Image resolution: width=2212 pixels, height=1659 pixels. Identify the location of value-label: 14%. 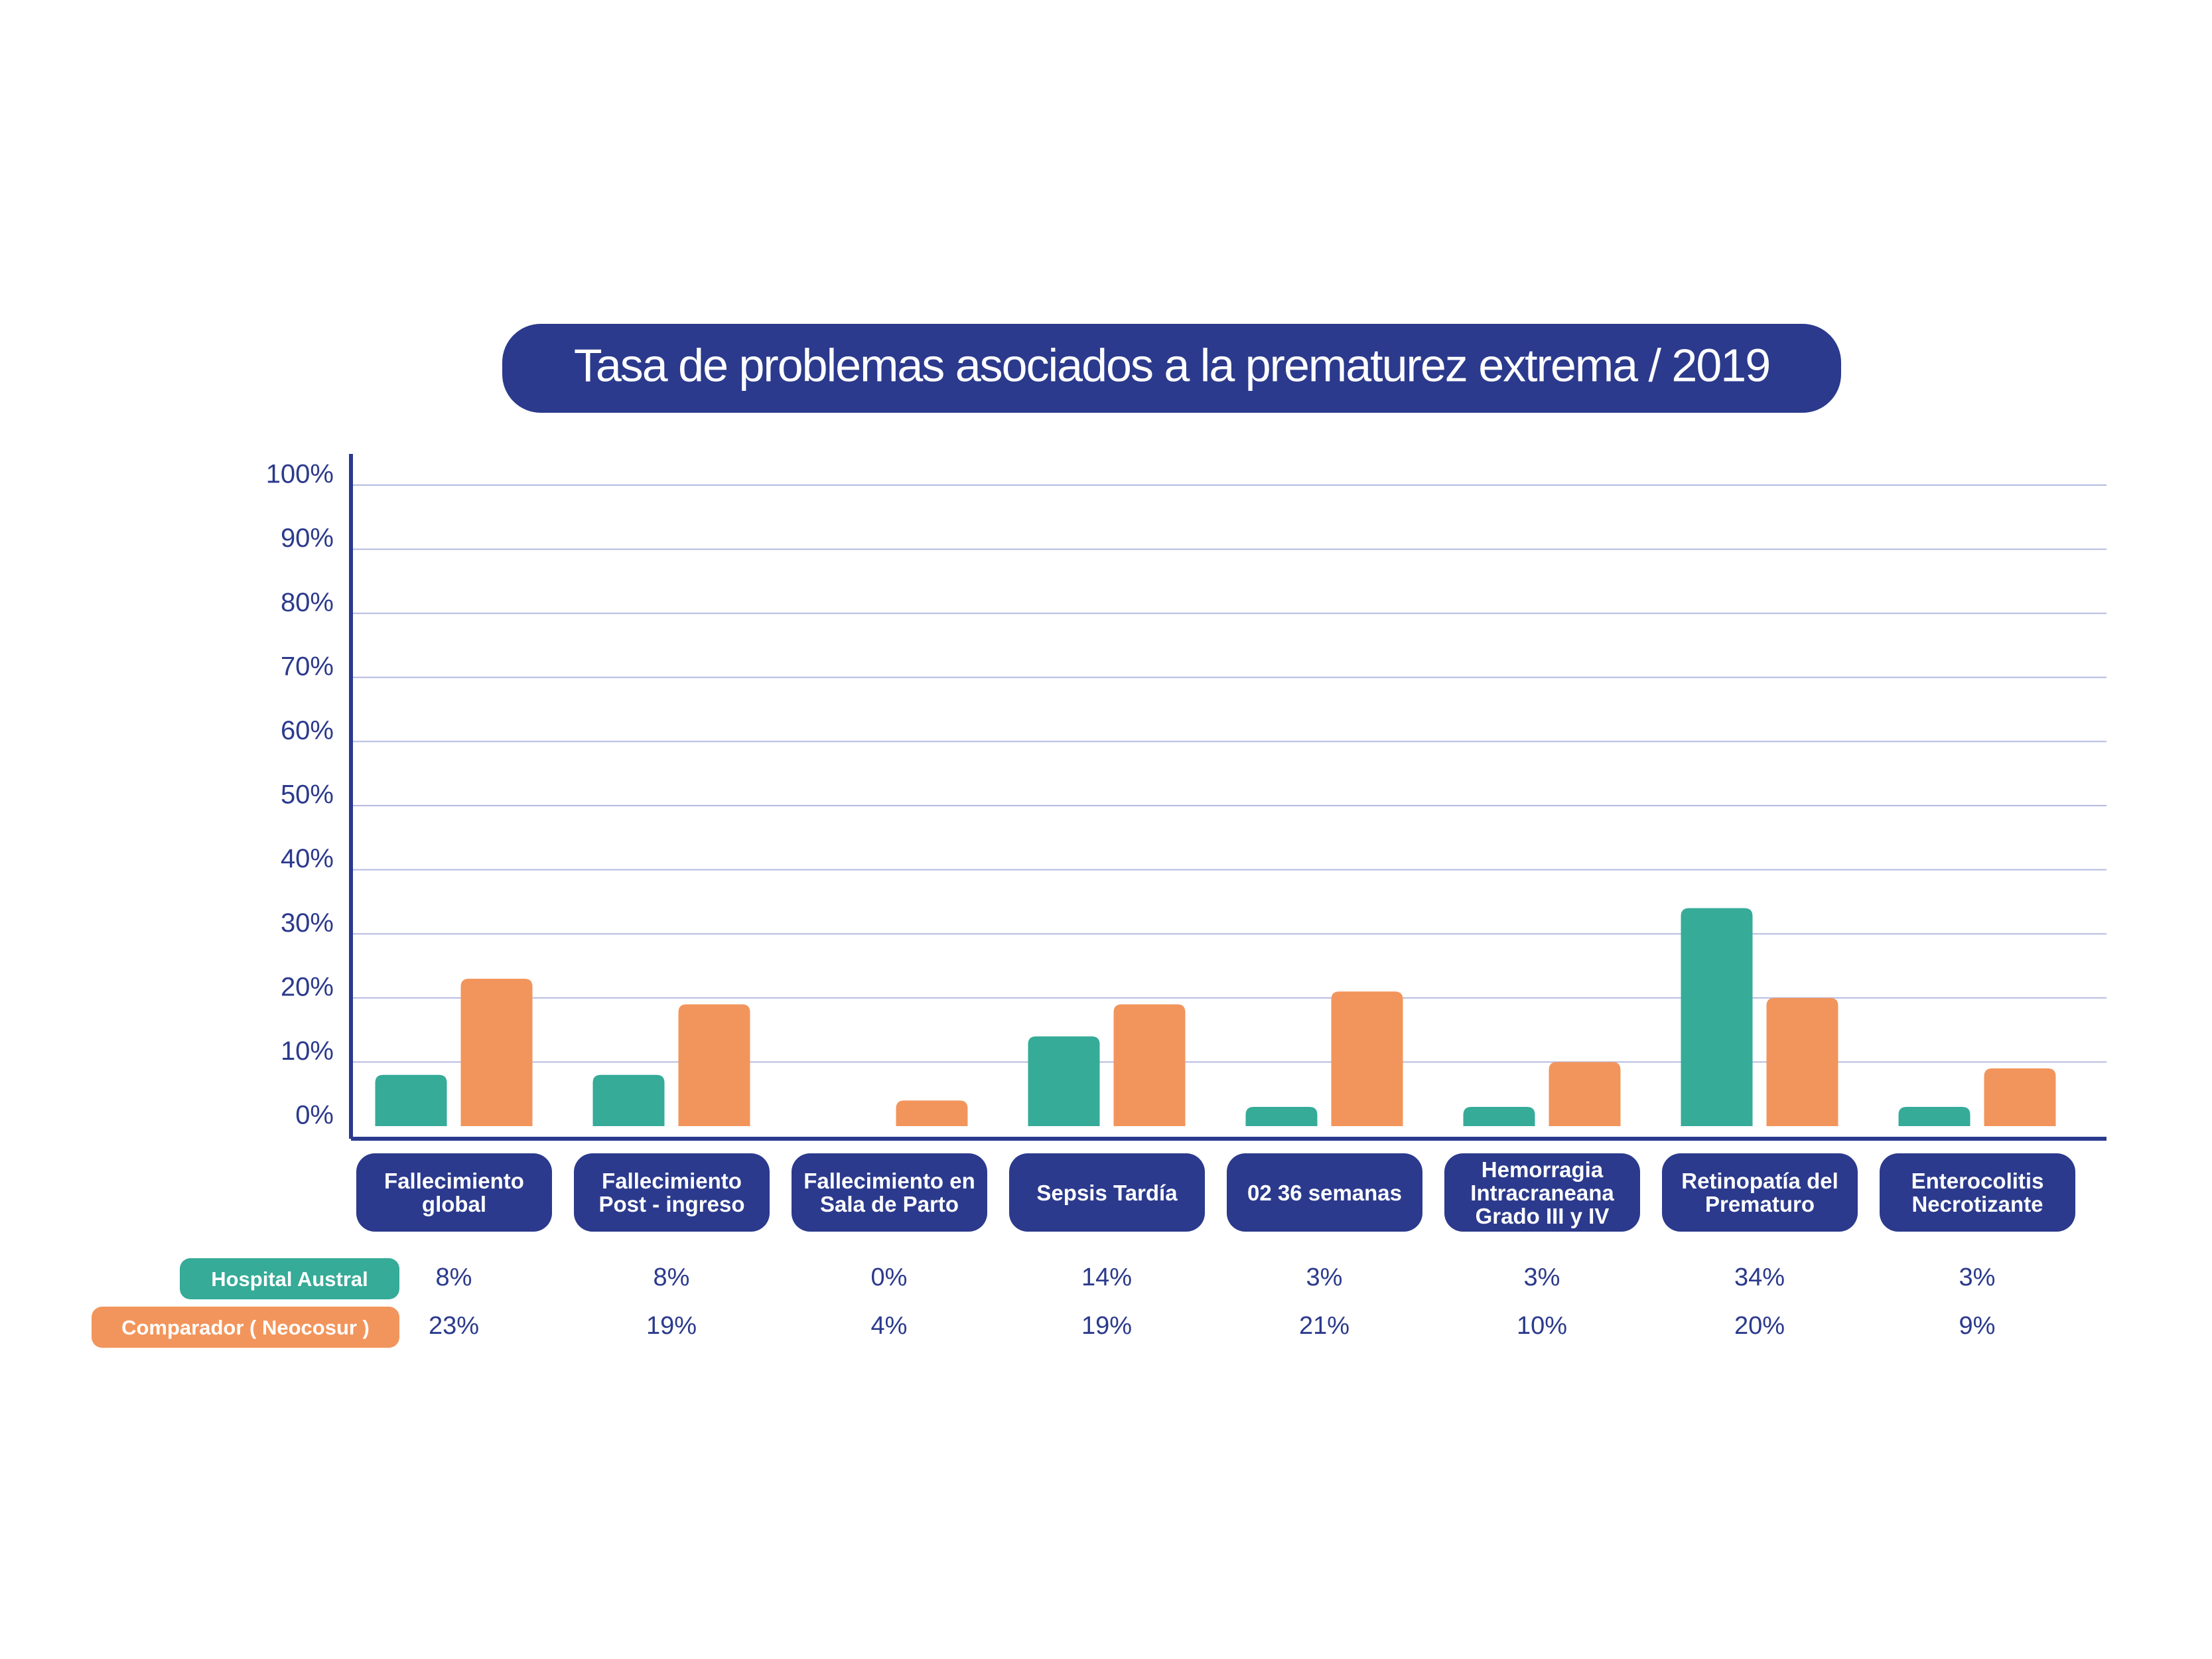
(1106, 1277).